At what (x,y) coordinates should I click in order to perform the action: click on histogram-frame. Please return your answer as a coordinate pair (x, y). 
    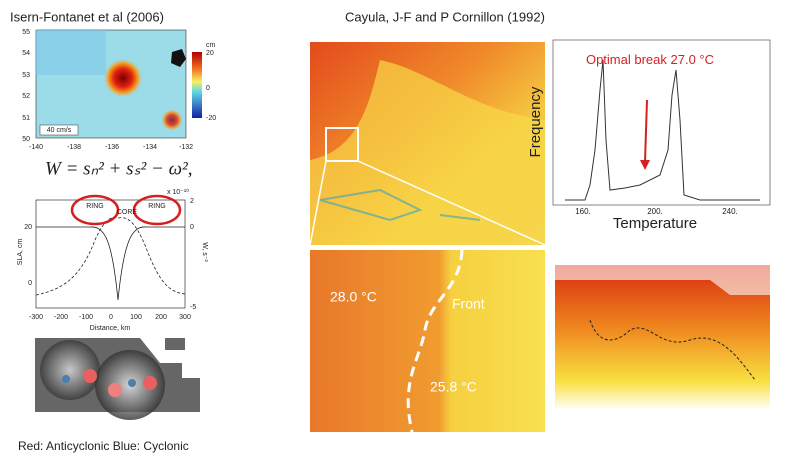
    Looking at the image, I should click on (661, 122).